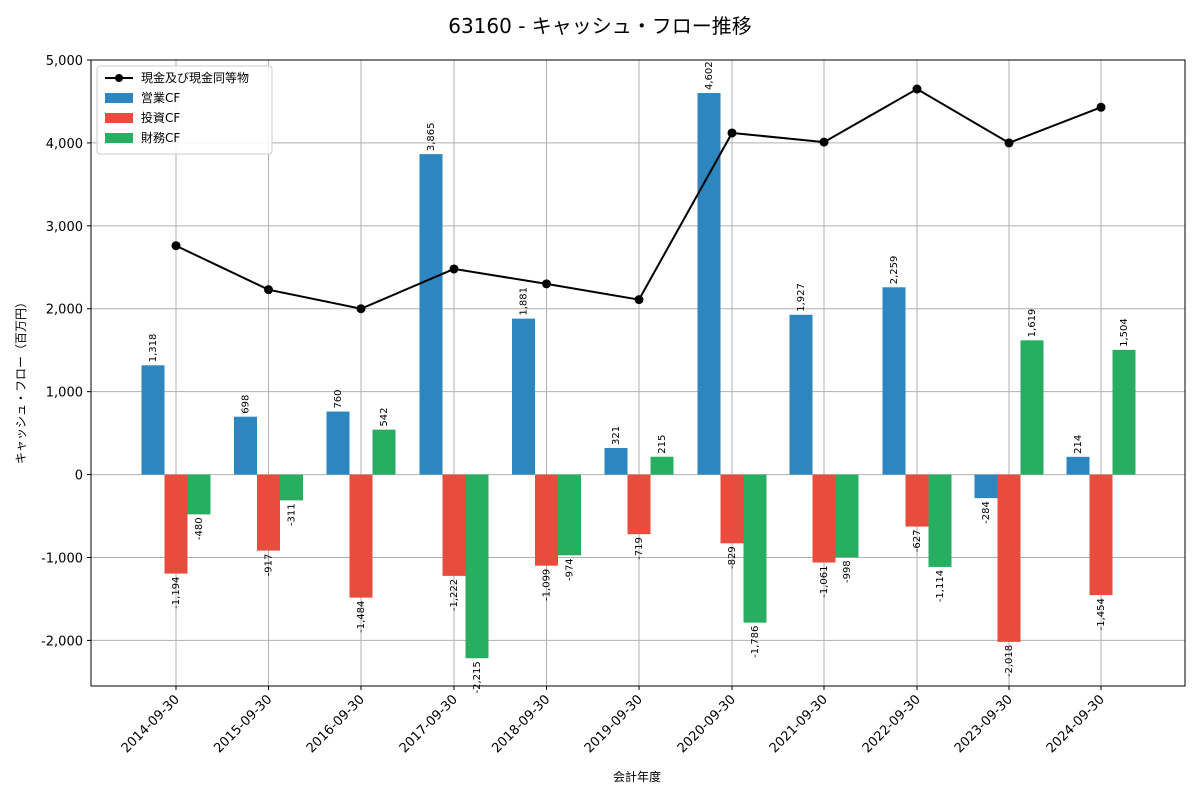 This screenshot has height=804, width=1200. What do you see at coordinates (600, 26) in the screenshot?
I see `chart-title: 63160 - キャッシュ・フロー推移` at bounding box center [600, 26].